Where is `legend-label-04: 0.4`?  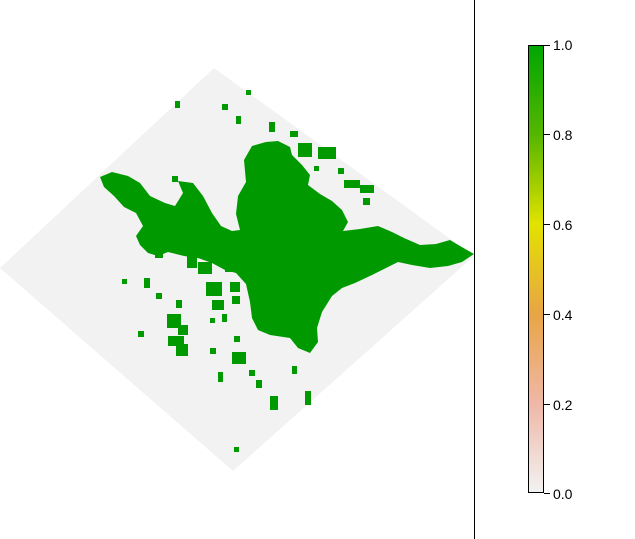
legend-label-04: 0.4 is located at coordinates (563, 315).